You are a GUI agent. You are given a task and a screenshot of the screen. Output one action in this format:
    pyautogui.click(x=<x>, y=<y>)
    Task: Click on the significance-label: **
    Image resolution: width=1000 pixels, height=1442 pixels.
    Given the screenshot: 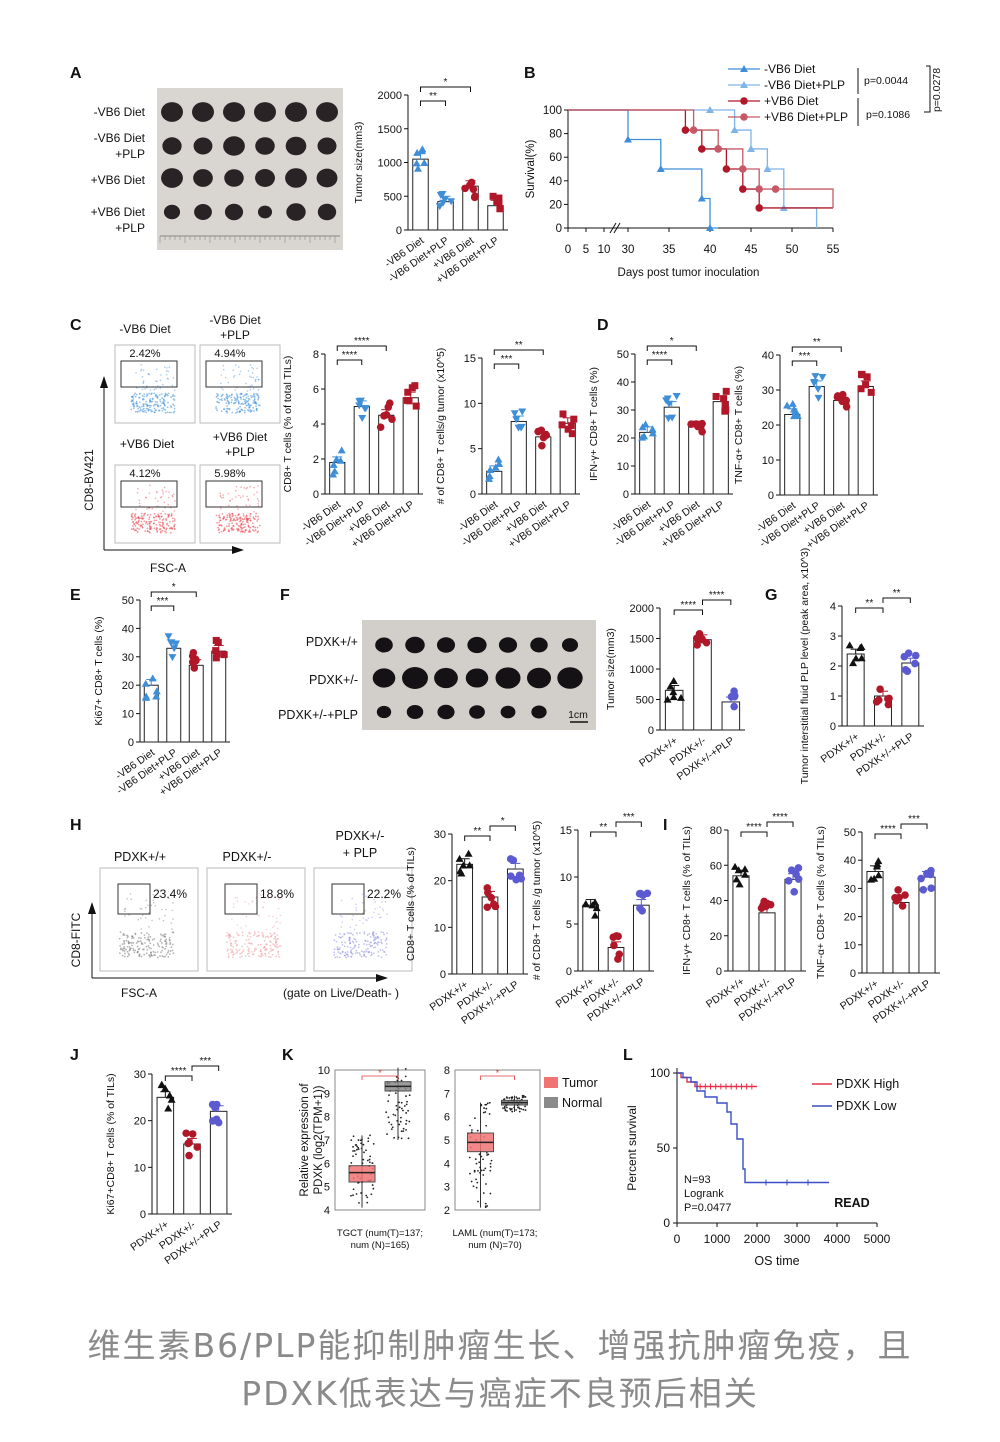 What is the action you would take?
    pyautogui.click(x=897, y=593)
    